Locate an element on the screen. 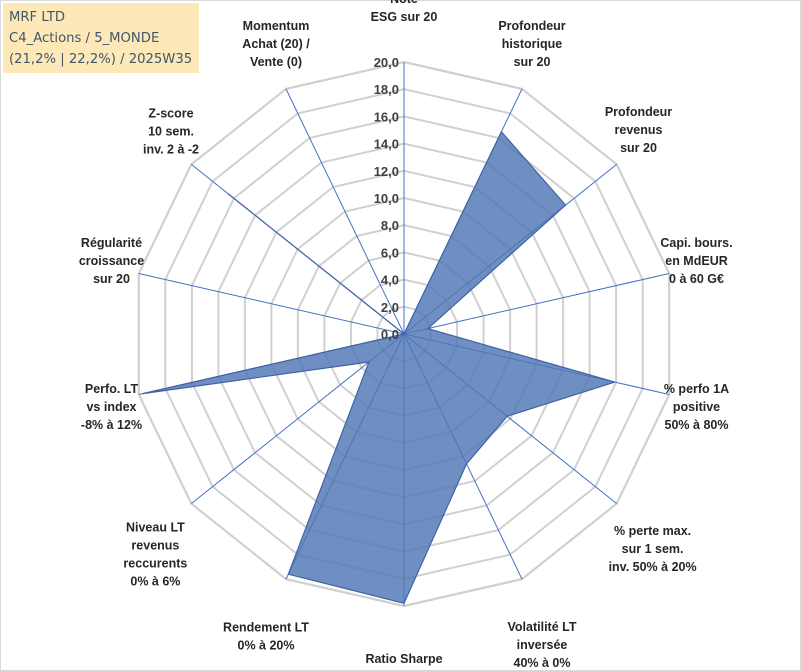 This screenshot has height=671, width=801. tick-label: 6,0 is located at coordinates (390, 252).